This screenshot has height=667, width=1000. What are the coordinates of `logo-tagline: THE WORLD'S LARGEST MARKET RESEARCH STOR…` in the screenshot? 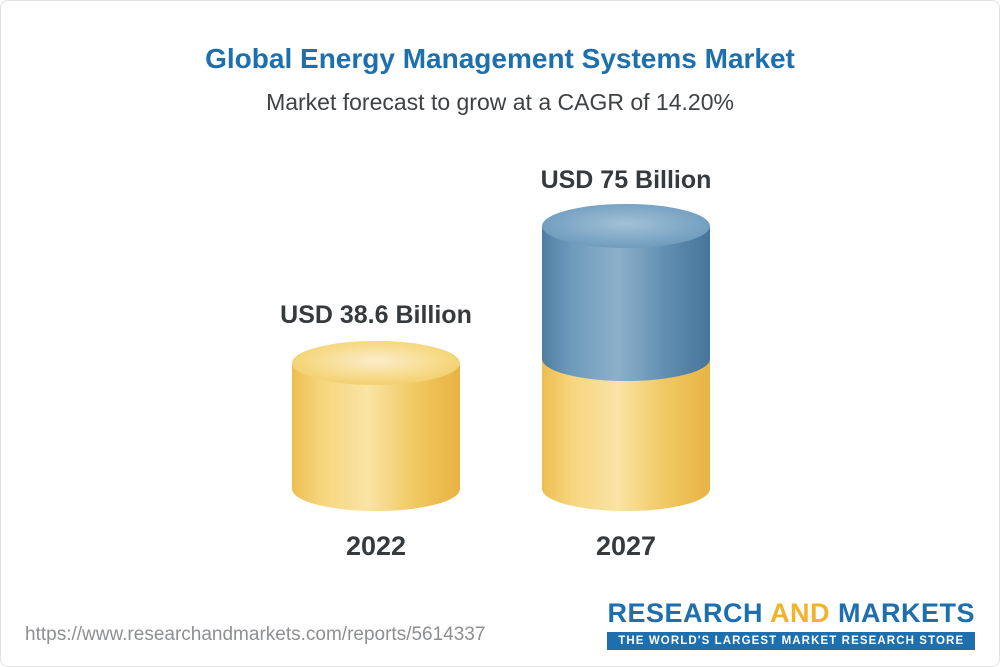 It's located at (791, 641).